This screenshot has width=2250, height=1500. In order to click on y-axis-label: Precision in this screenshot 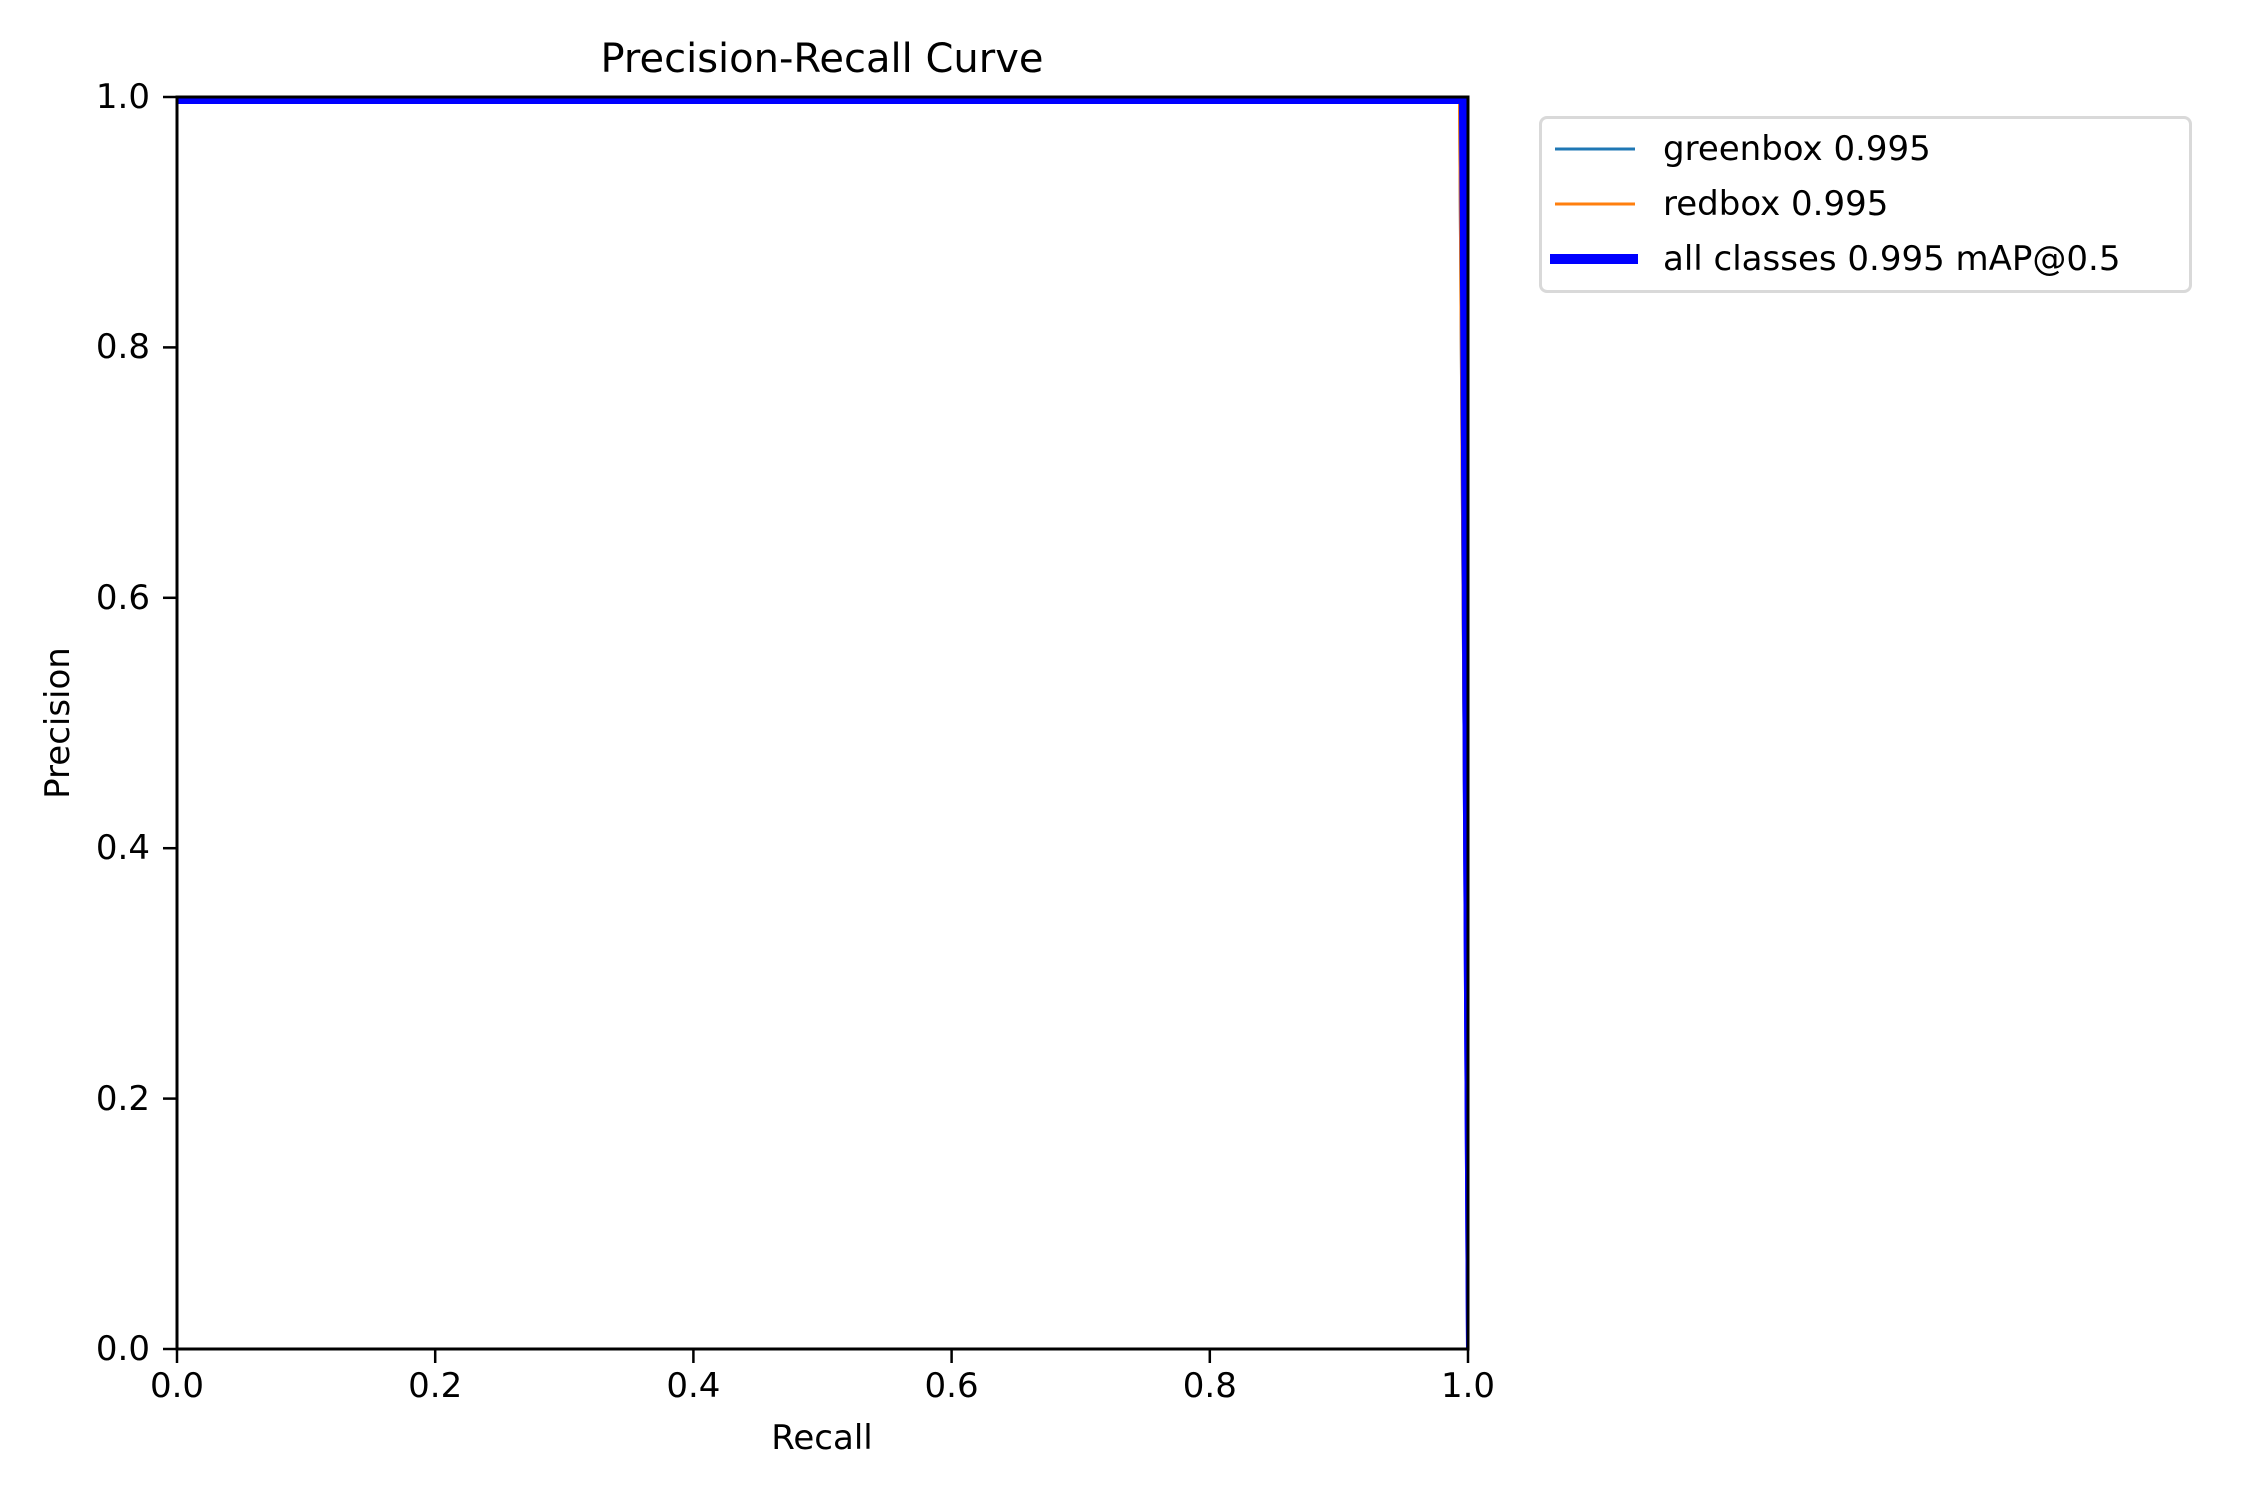, I will do `click(58, 723)`.